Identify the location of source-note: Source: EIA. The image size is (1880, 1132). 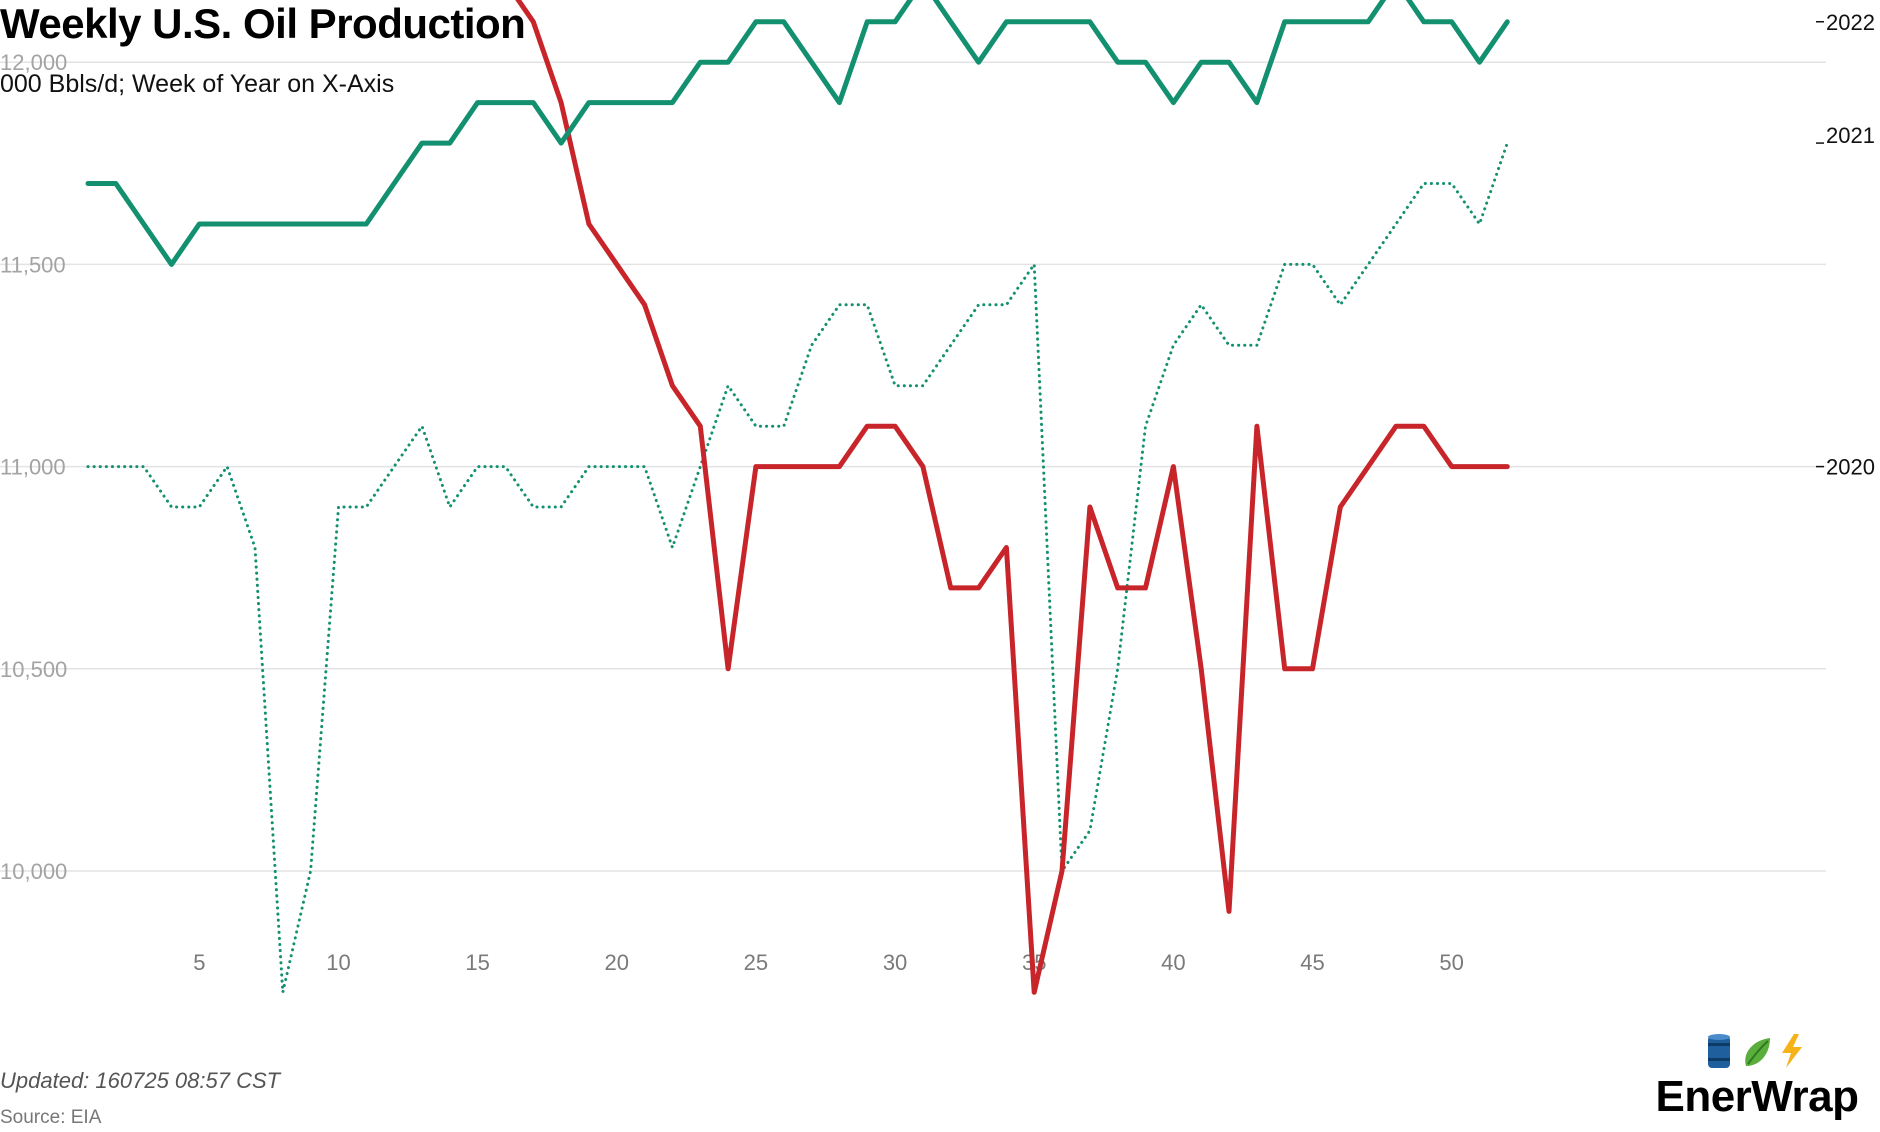
(51, 1117).